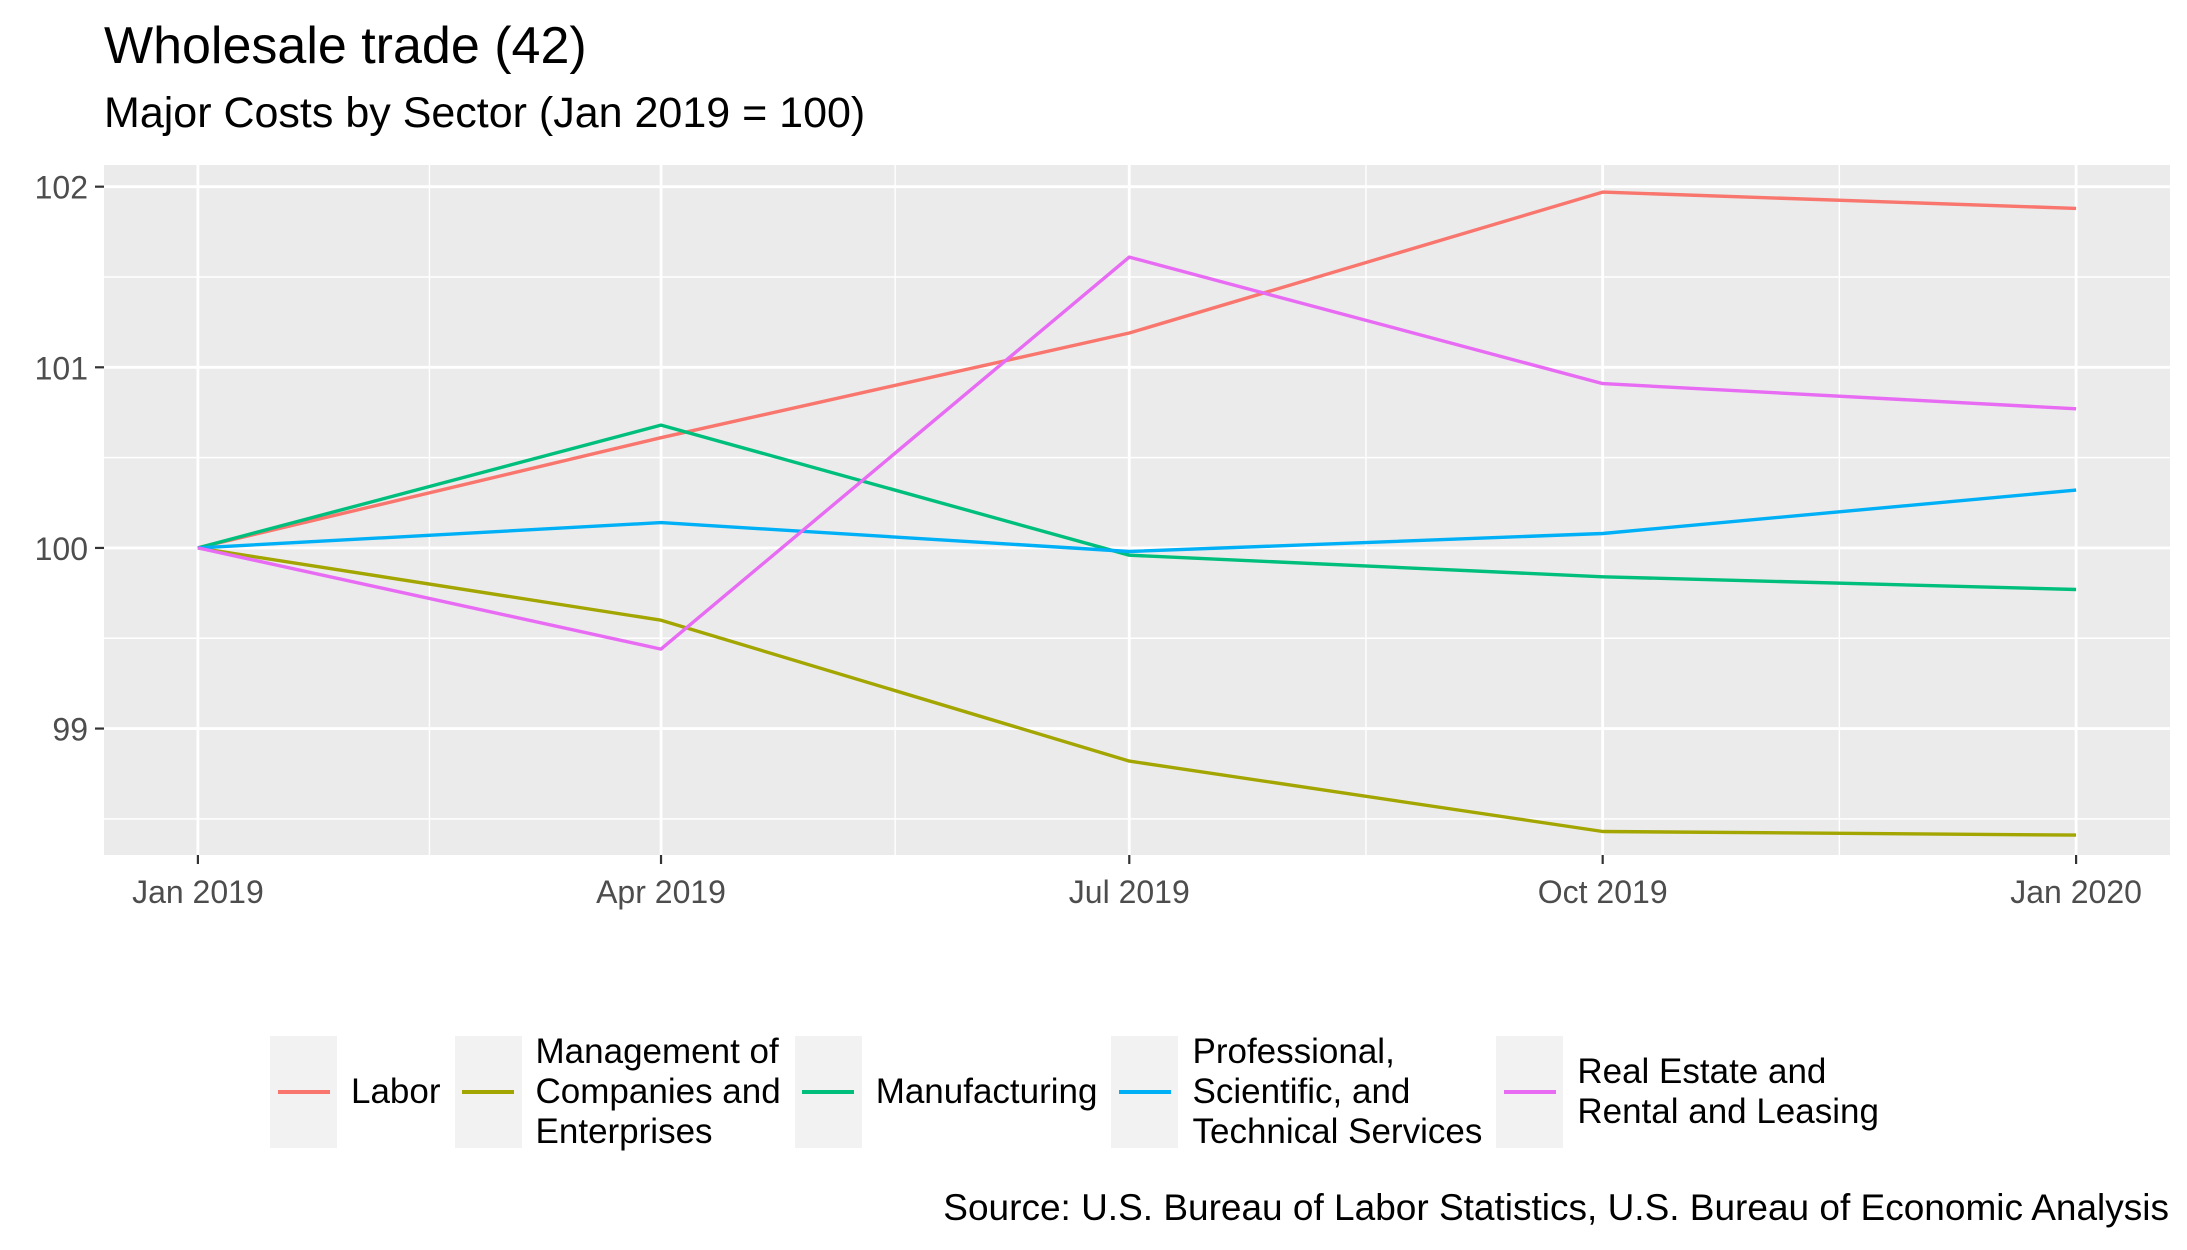  I want to click on legend-label: Labor, so click(396, 1092).